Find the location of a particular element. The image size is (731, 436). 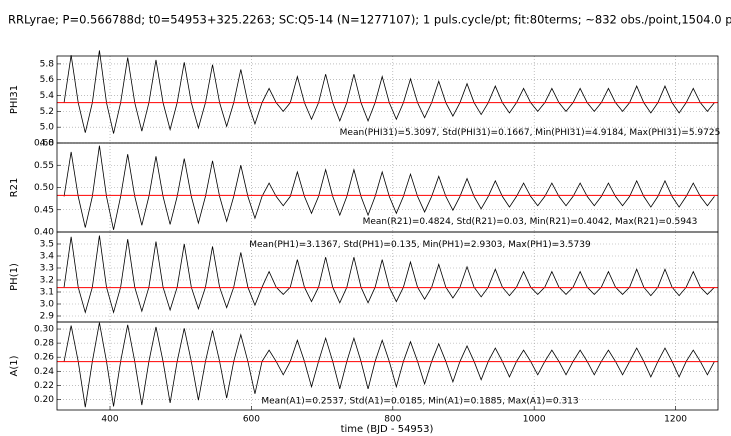

y-tick-label: 5.2 is located at coordinates (47, 112).